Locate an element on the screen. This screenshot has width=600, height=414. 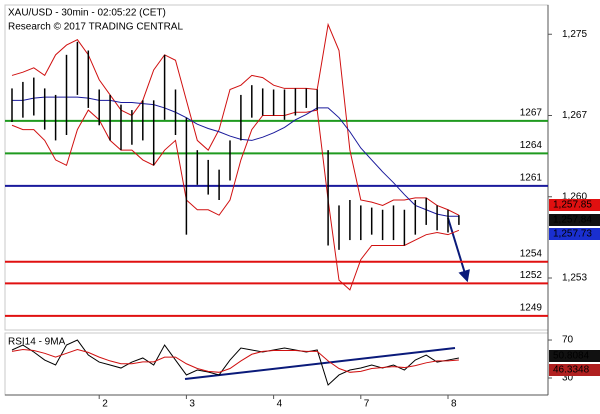
x-tick-label: 8 is located at coordinates (454, 404).